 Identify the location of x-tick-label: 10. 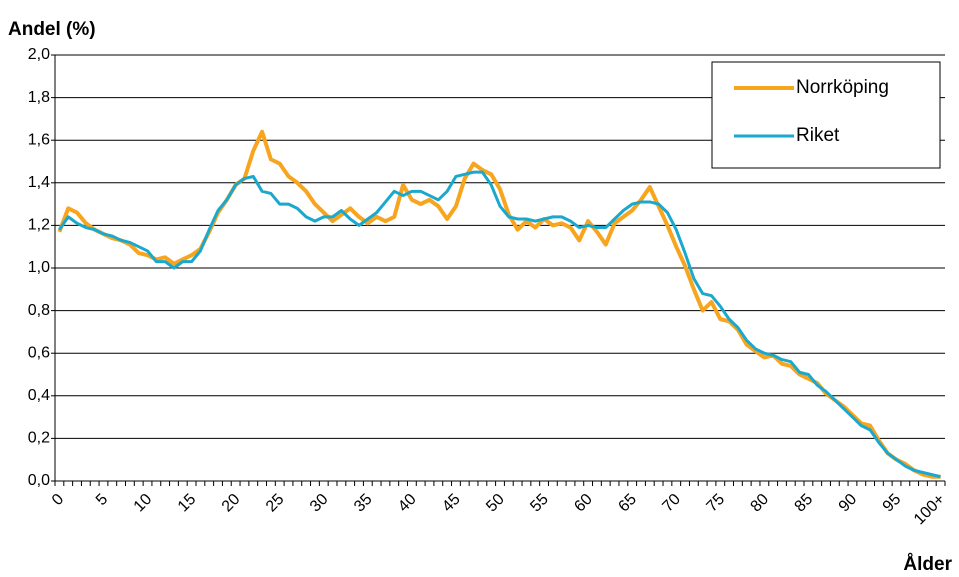
(143, 503).